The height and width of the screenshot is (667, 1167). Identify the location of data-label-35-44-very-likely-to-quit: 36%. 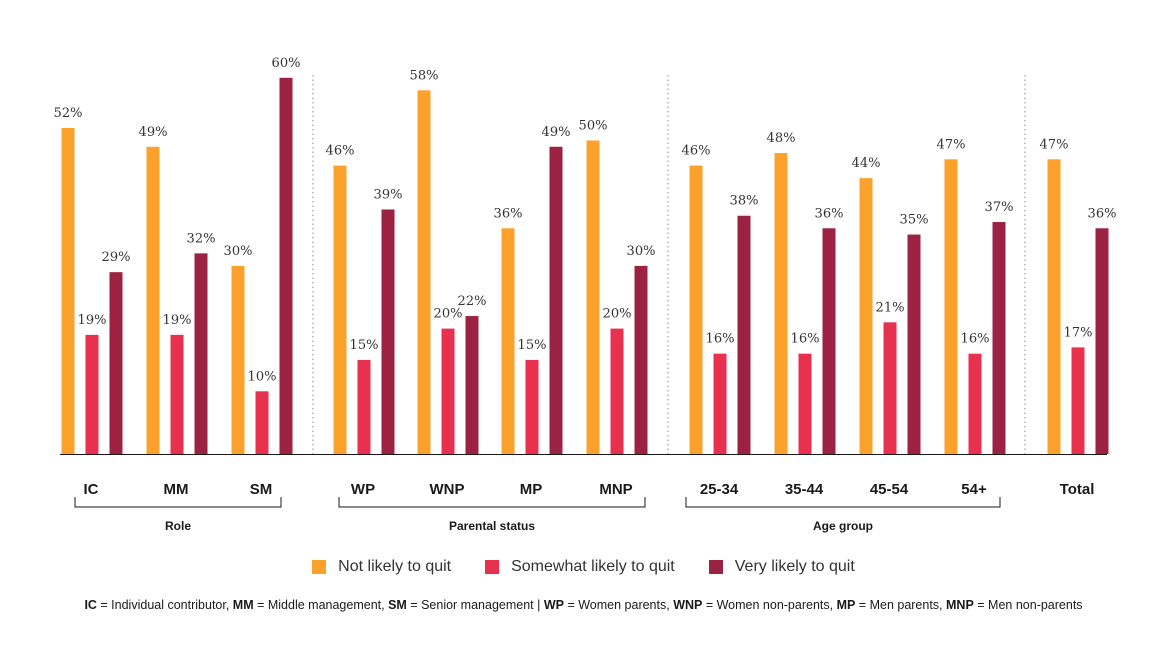
(829, 213).